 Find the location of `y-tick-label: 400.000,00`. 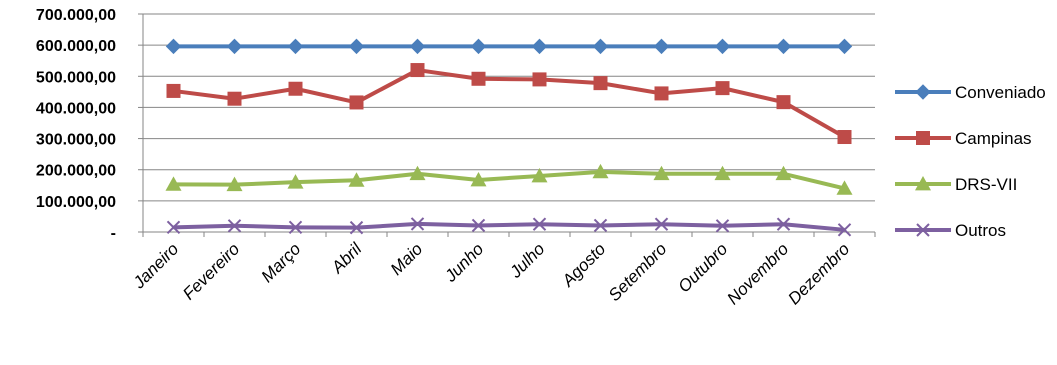

y-tick-label: 400.000,00 is located at coordinates (76, 108).